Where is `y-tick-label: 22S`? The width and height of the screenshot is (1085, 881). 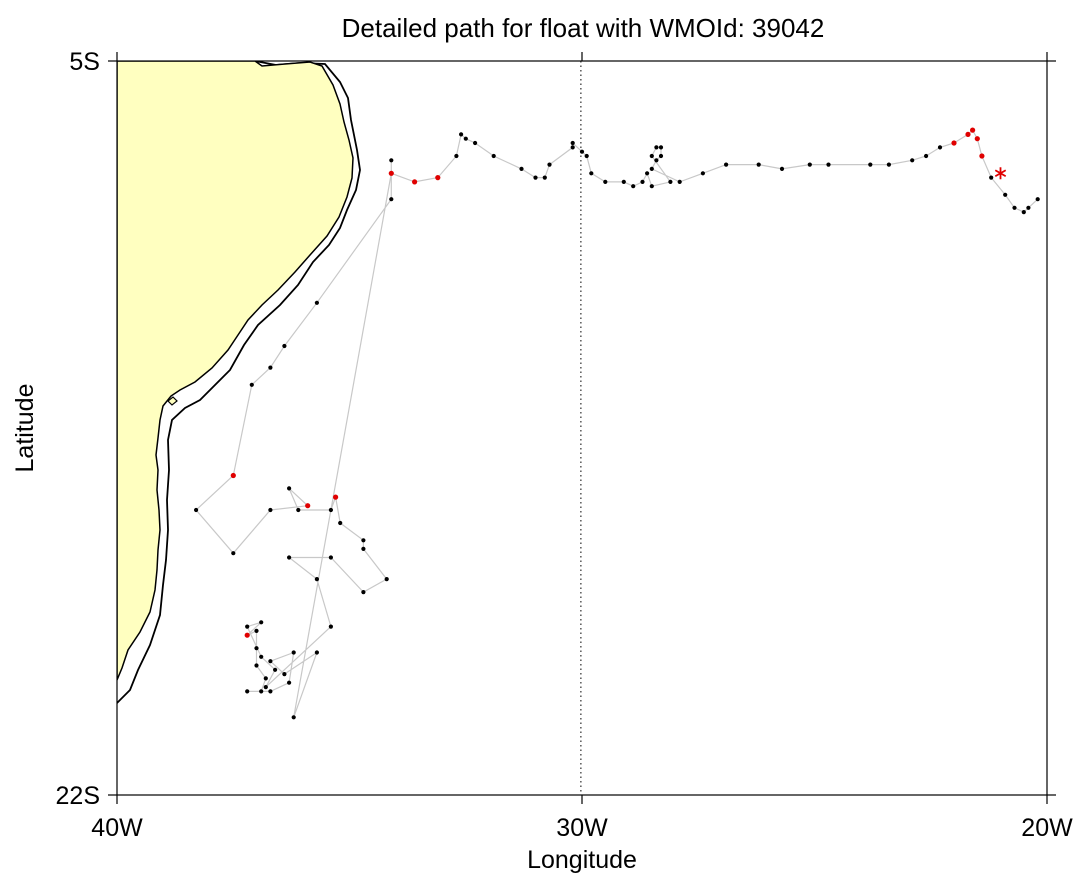 y-tick-label: 22S is located at coordinates (78, 796).